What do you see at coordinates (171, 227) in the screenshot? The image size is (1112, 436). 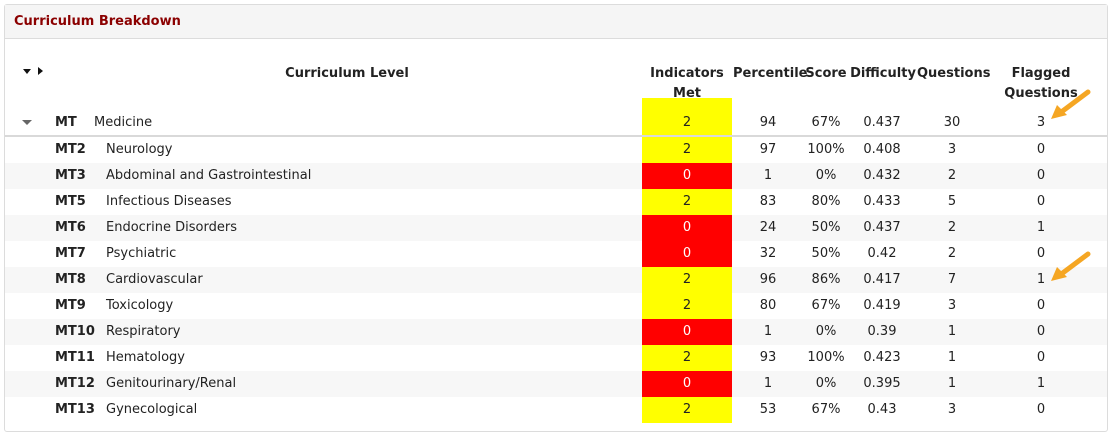 I see `row-name: Endocrine Disorders` at bounding box center [171, 227].